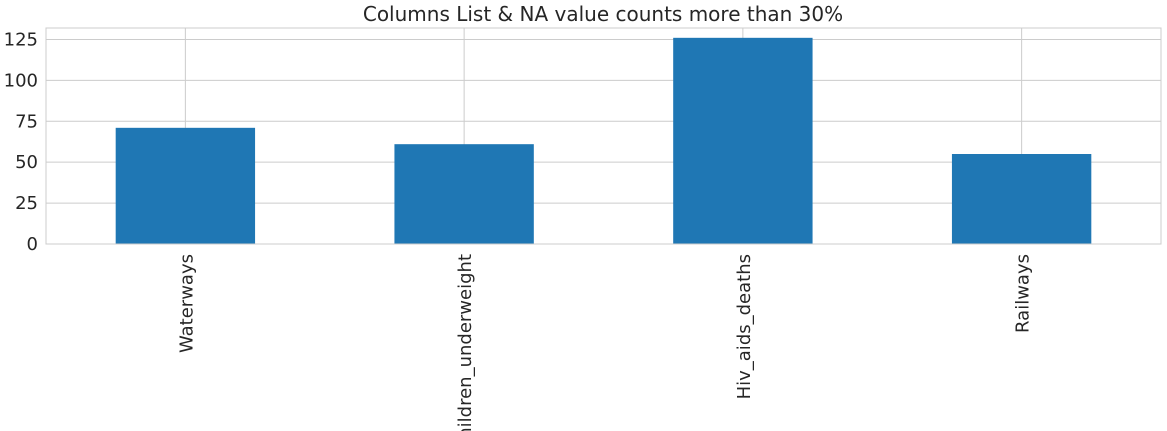 The image size is (1167, 431). Describe the element at coordinates (465, 342) in the screenshot. I see `x-tick-label: Children_underweight` at that location.